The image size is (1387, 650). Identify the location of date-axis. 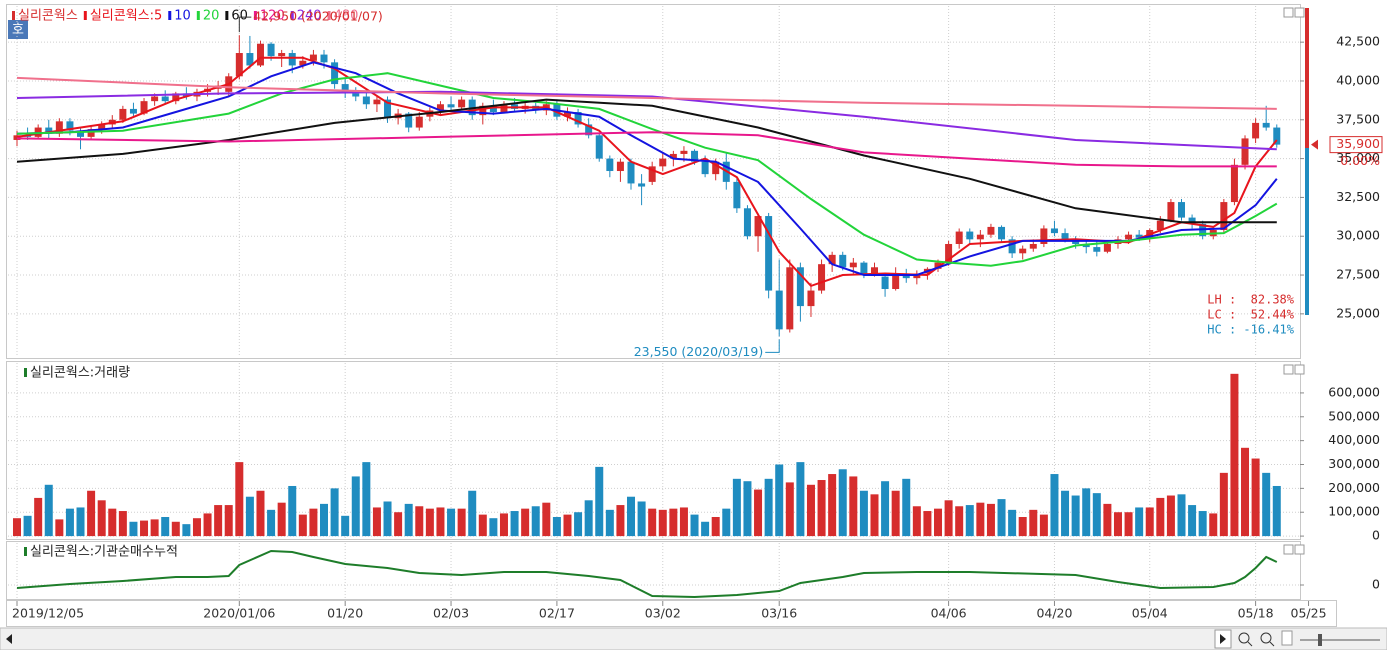
(671, 613).